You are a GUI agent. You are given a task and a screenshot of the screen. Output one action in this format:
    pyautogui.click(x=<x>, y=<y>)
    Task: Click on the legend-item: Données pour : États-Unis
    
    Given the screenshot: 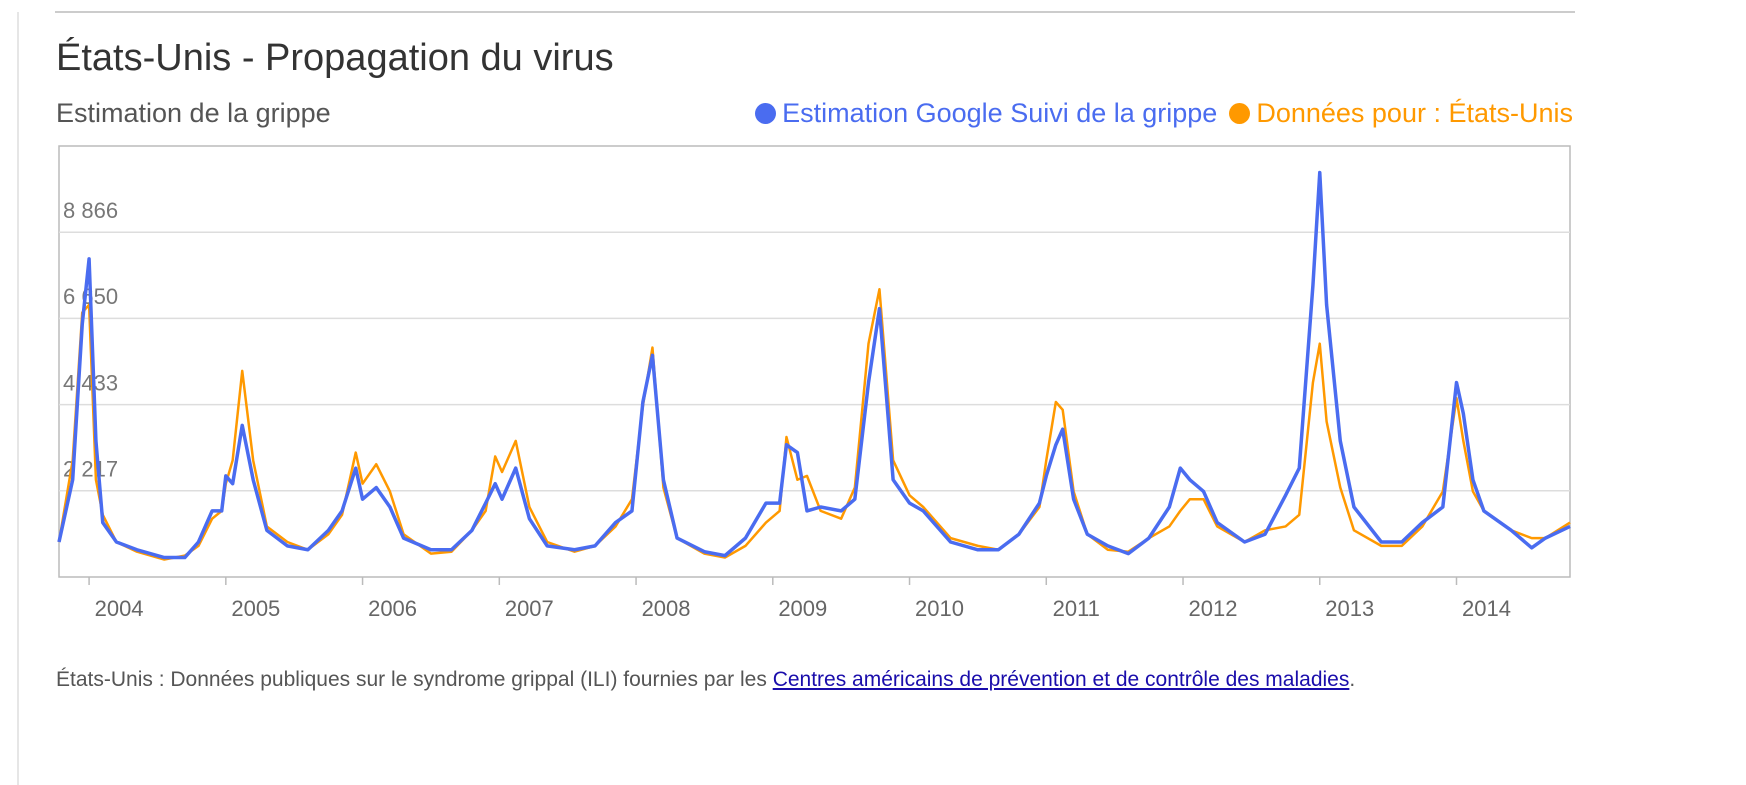 What is the action you would take?
    pyautogui.click(x=1401, y=113)
    